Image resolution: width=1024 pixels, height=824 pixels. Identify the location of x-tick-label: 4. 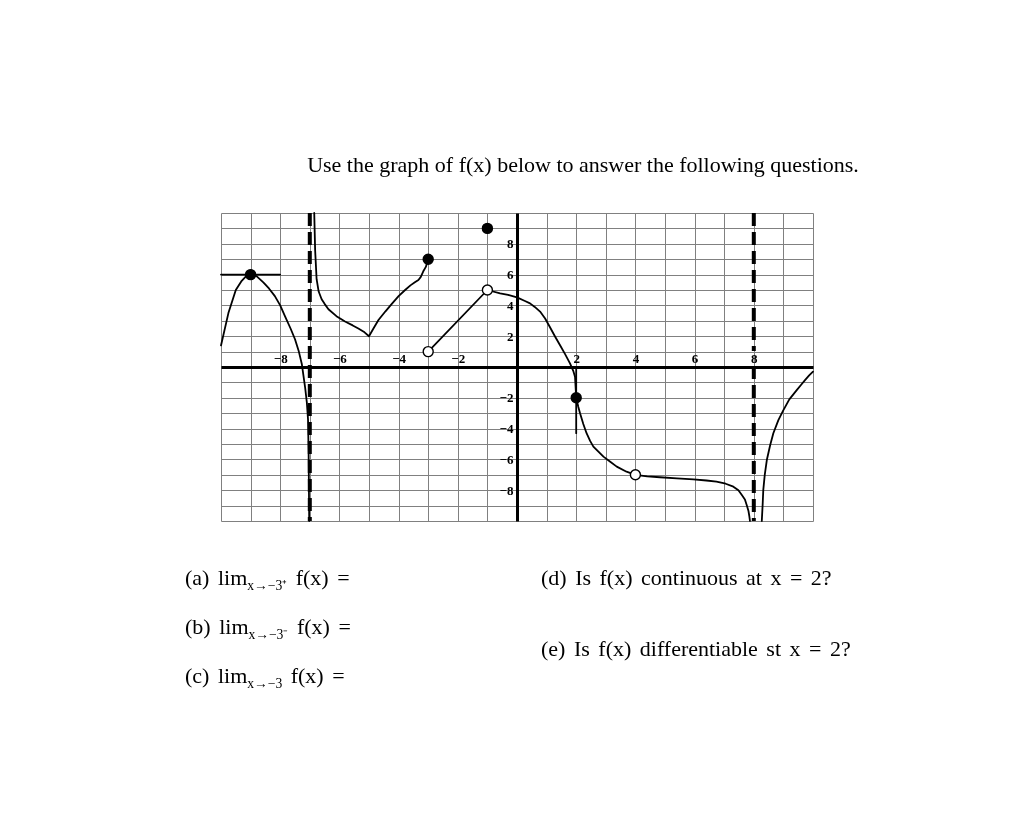
(636, 358).